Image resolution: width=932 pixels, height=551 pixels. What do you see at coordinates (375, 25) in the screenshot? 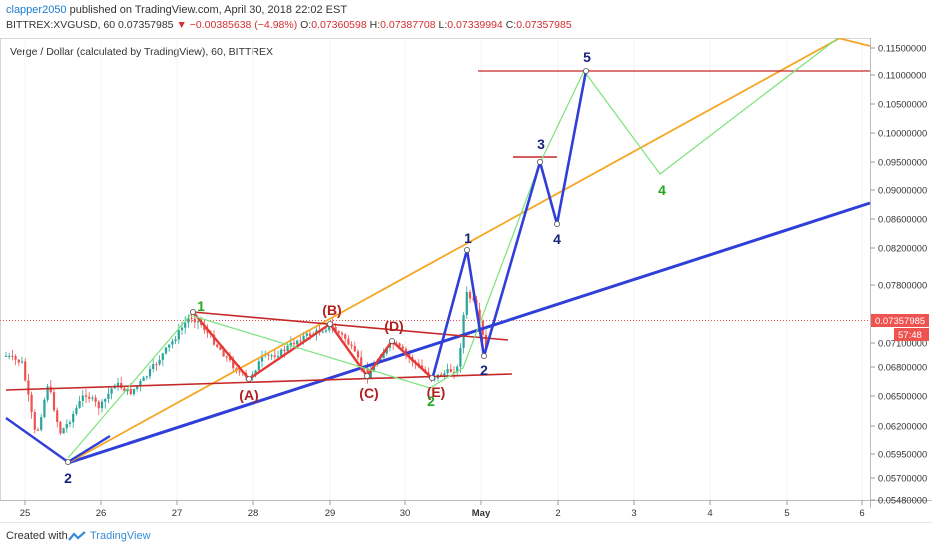
I see `high-label: H:` at bounding box center [375, 25].